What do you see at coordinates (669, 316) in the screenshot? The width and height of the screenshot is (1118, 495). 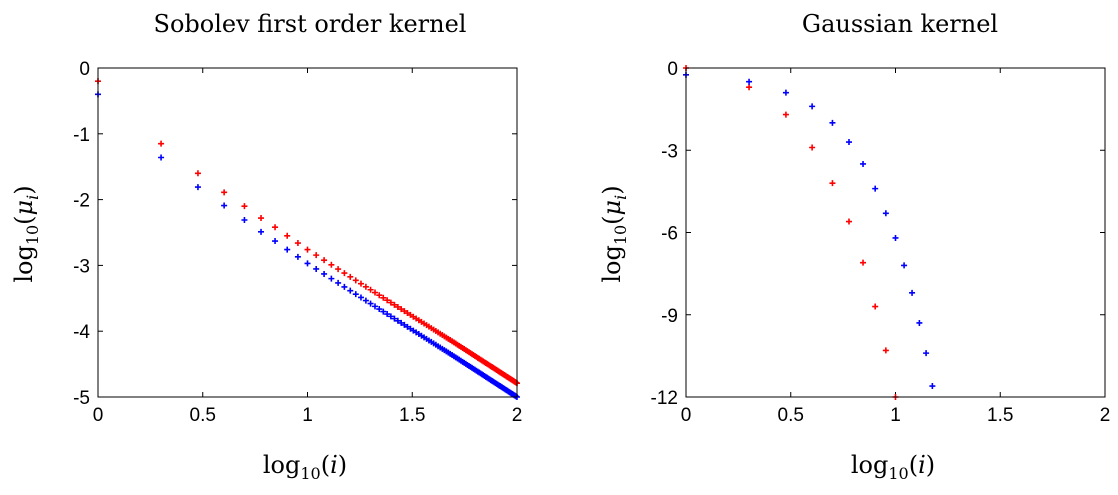 I see `y-tick-label: -9` at bounding box center [669, 316].